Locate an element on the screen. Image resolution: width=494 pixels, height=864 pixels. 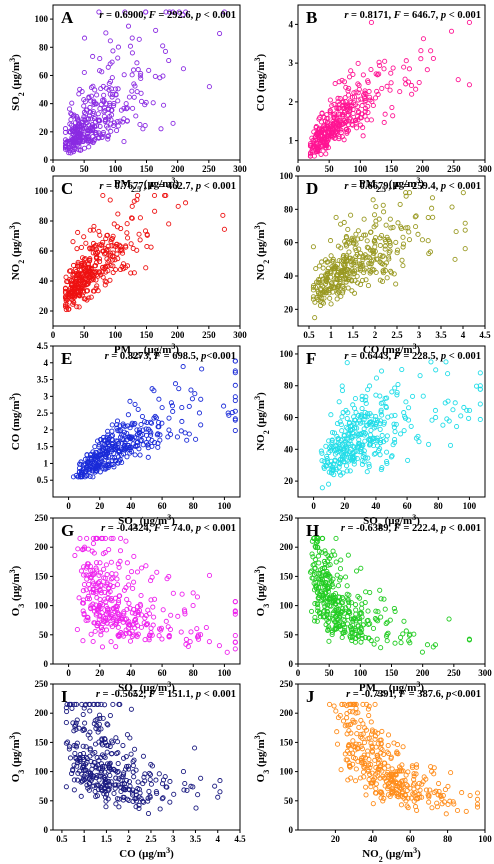
x-tick-label: 100 is located at coordinates (361, 673).